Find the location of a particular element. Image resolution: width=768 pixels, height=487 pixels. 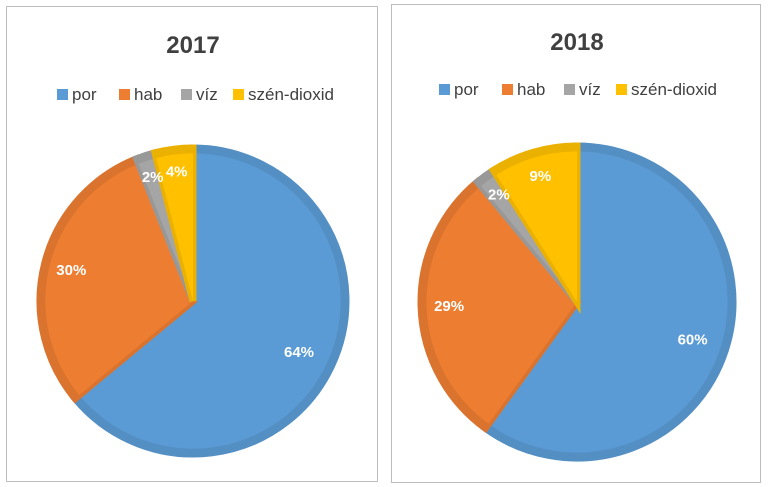

chart-title: 2018 is located at coordinates (576, 42).